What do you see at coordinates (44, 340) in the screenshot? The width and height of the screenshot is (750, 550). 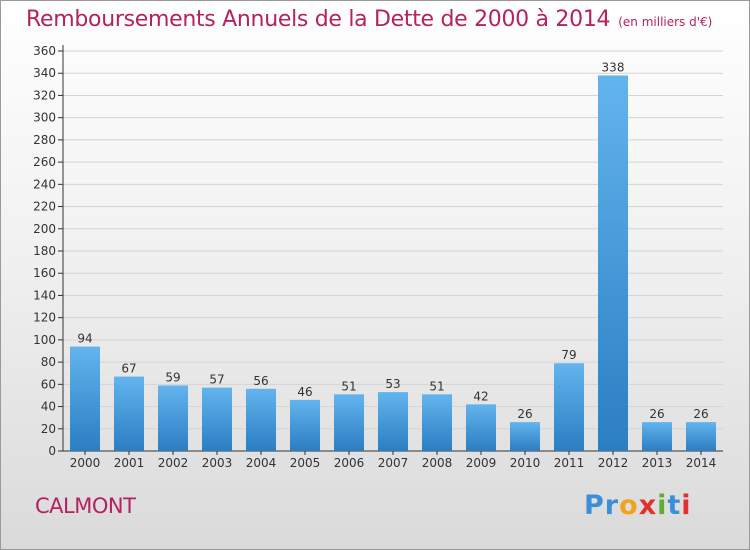 I see `y-tick-label: 100` at bounding box center [44, 340].